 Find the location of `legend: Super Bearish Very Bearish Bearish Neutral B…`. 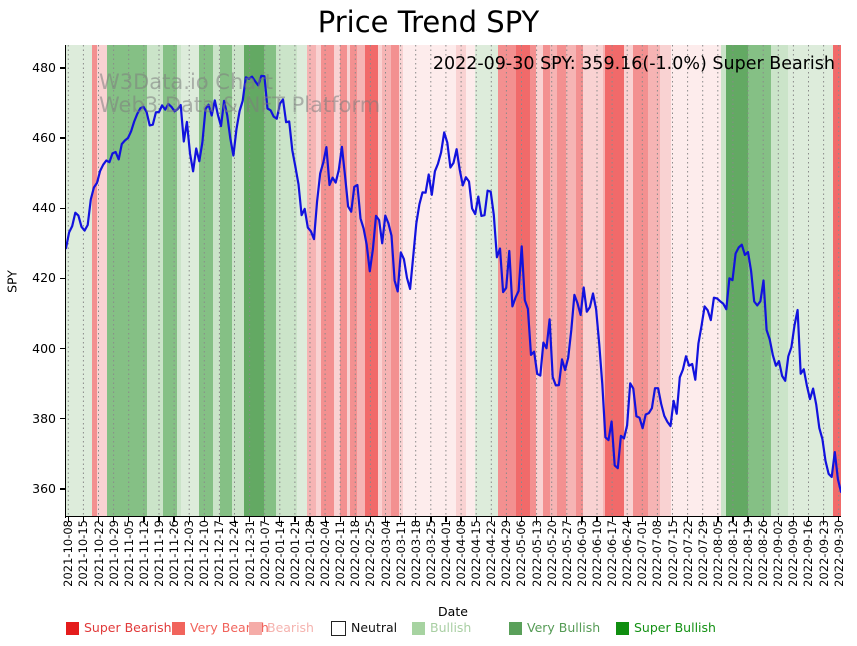

legend: Super Bearish Very Bearish Bearish Neutral B… is located at coordinates (428, 630).